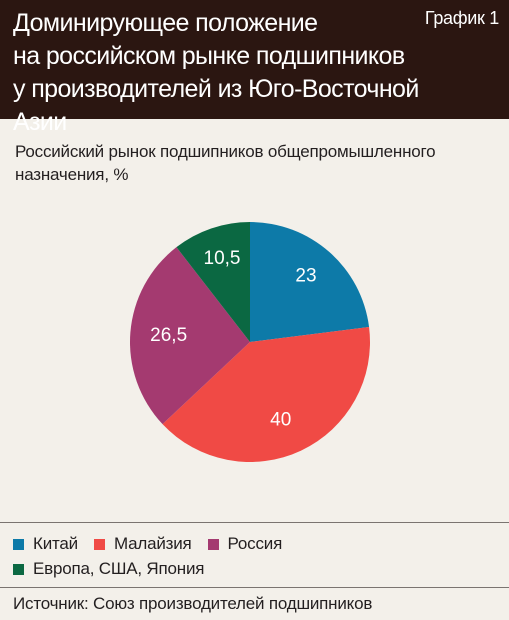  I want to click on pie-slice-china, so click(310, 282).